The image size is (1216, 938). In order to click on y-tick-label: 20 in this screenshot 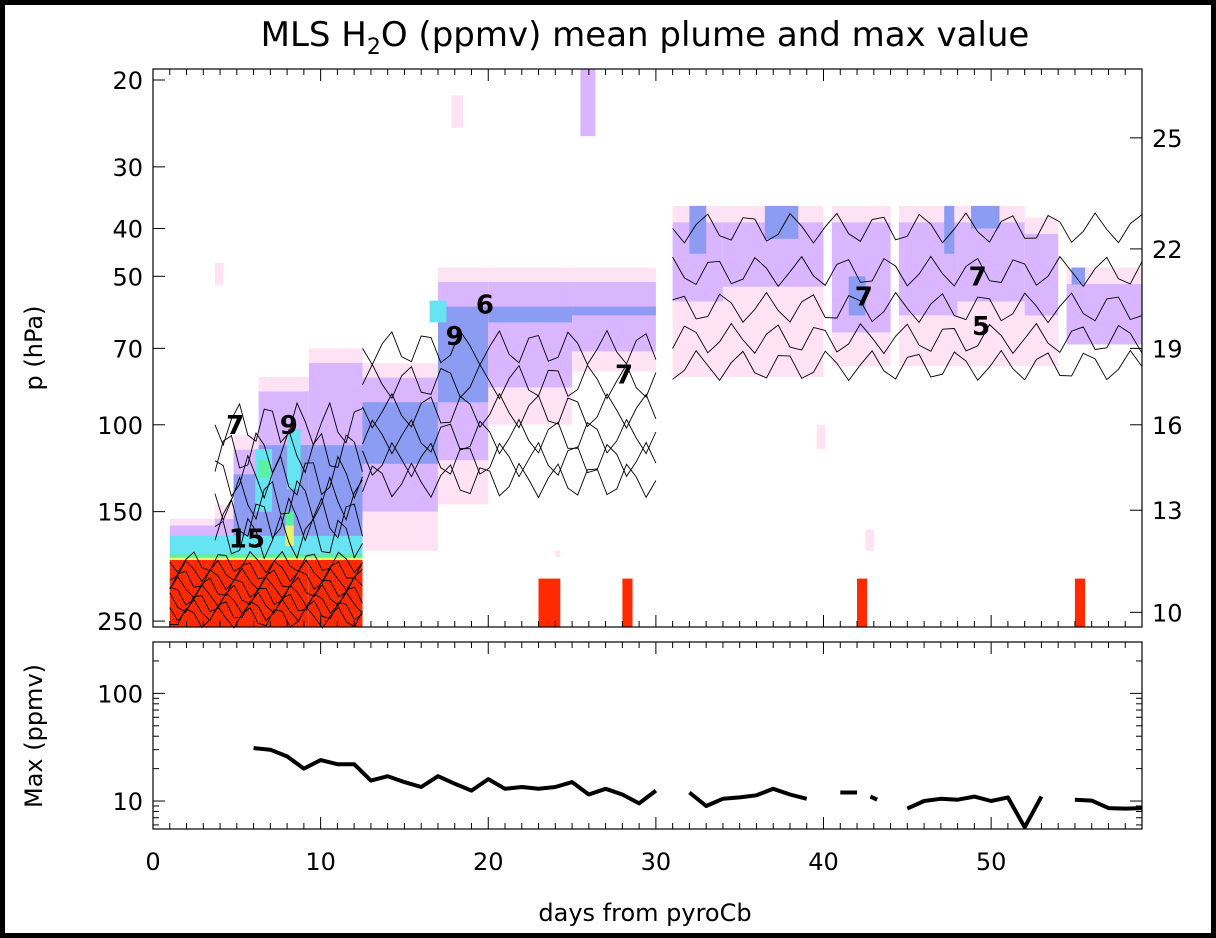, I will do `click(127, 81)`.